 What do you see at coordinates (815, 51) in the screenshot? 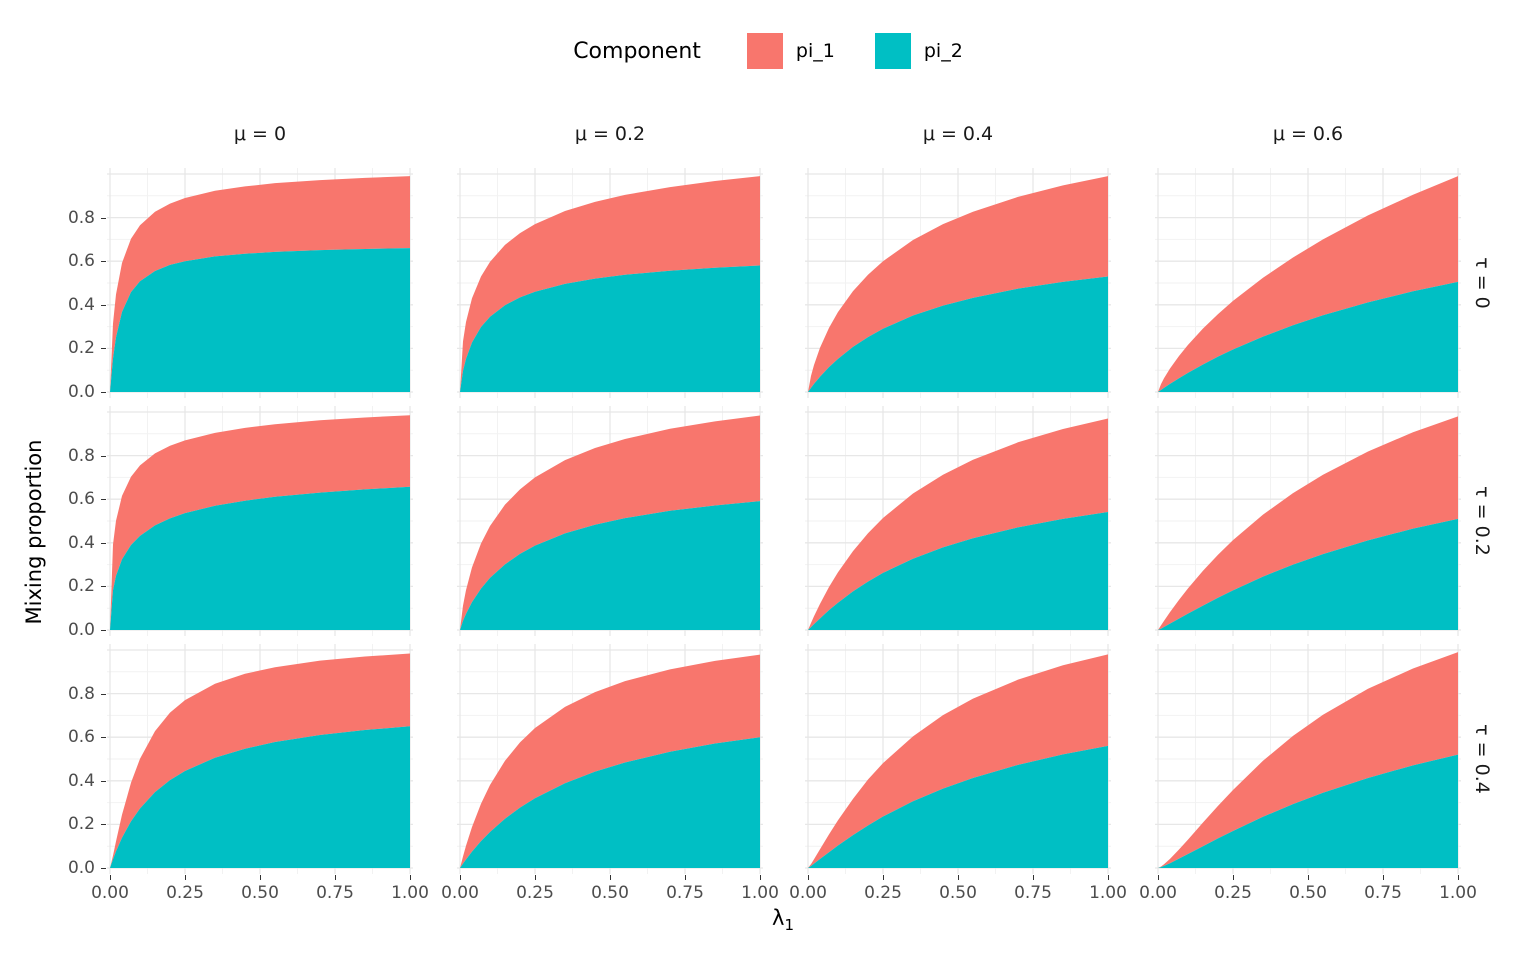
I see `legend-label-pi-1: pi_1` at bounding box center [815, 51].